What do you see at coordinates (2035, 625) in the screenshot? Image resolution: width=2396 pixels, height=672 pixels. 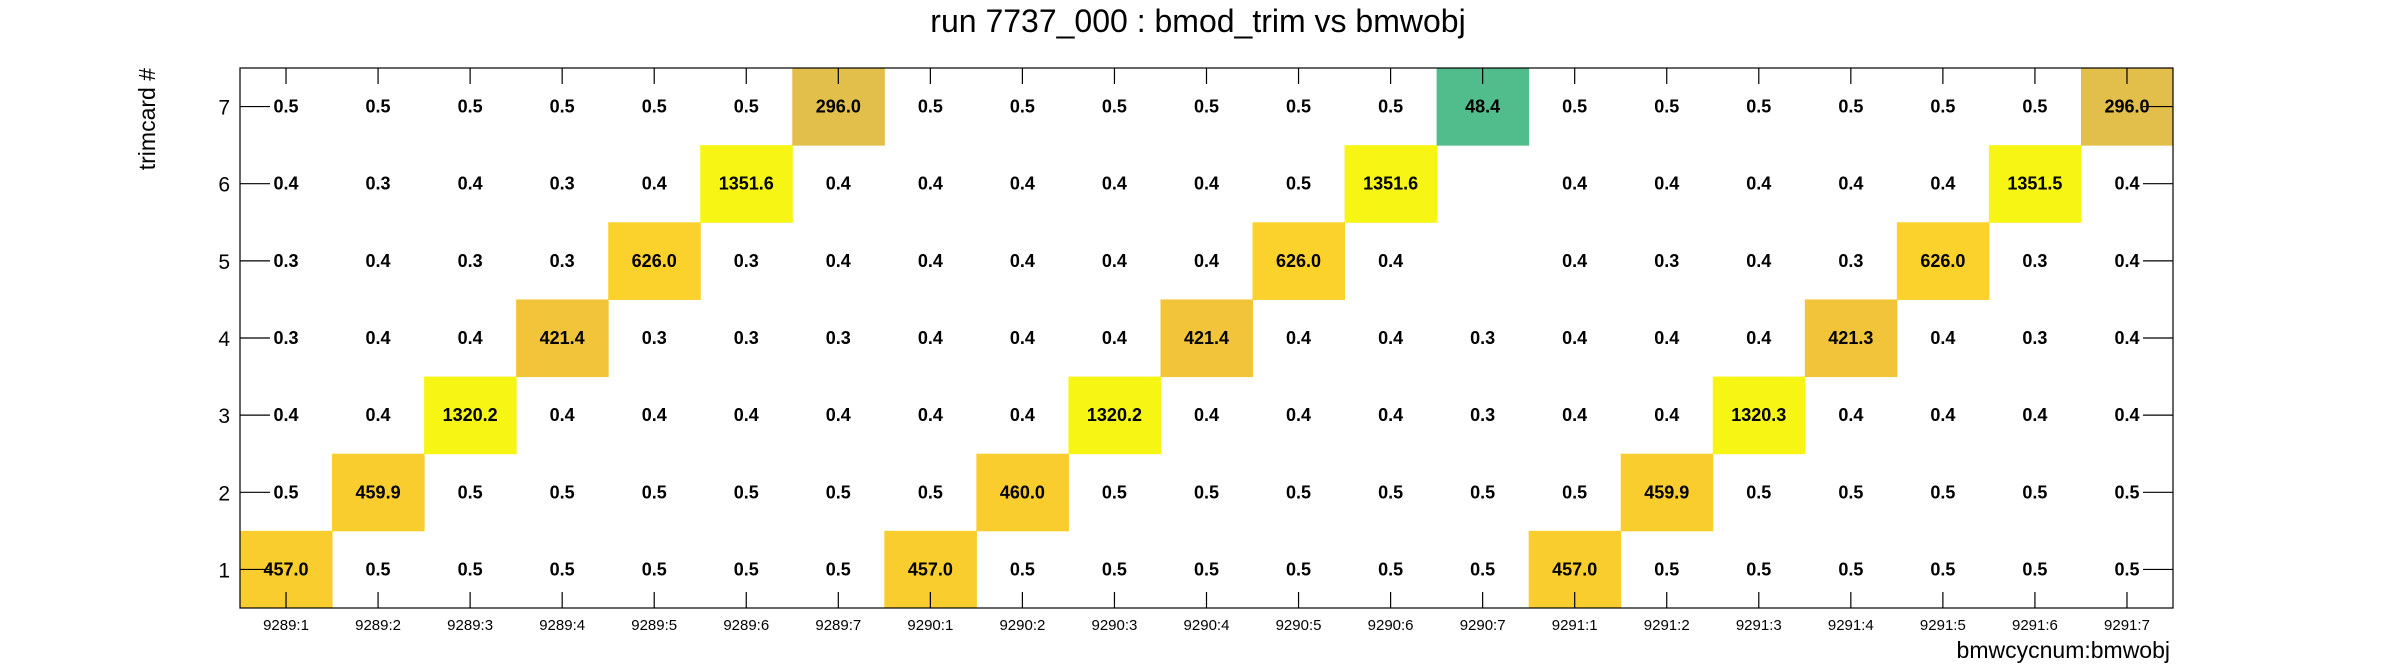 I see `x-tick-label: 9291:6` at bounding box center [2035, 625].